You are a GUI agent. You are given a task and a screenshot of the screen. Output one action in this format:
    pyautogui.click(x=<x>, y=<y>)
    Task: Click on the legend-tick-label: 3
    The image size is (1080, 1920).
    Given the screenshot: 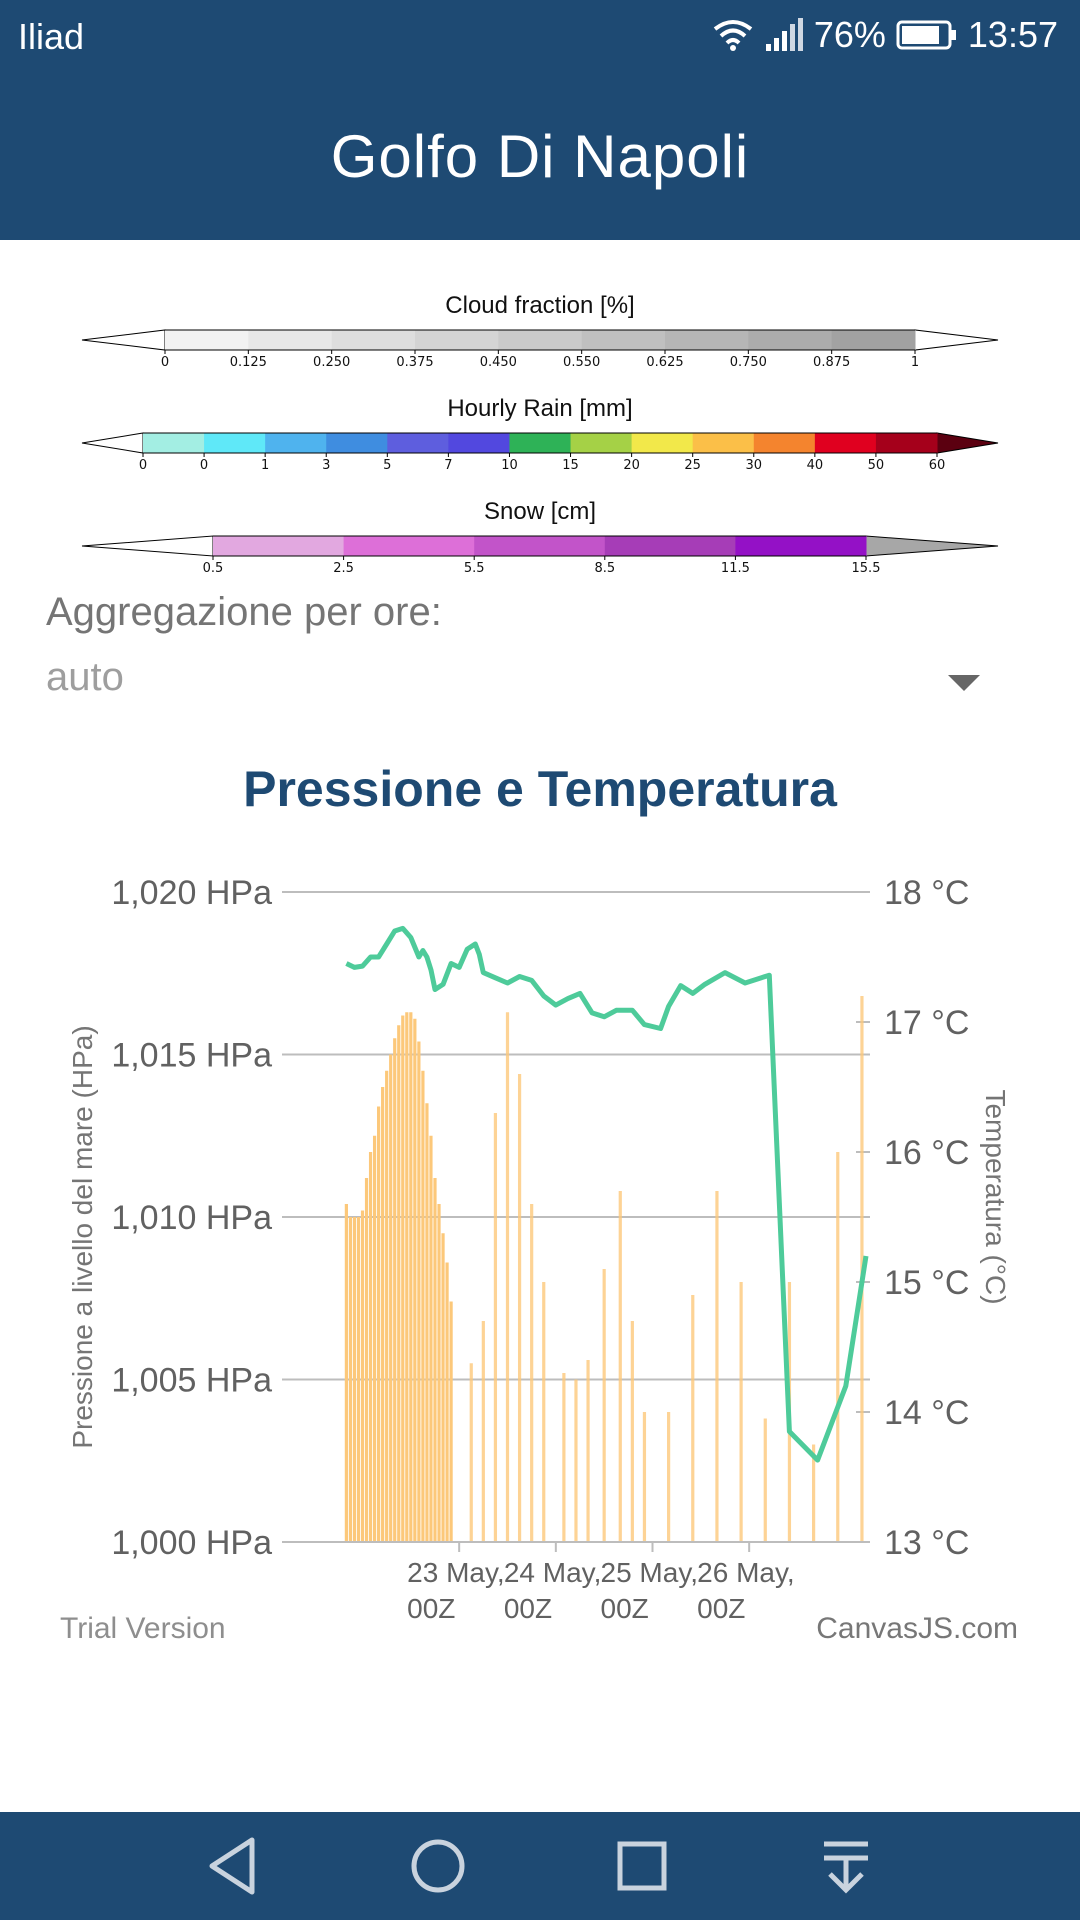 What is the action you would take?
    pyautogui.click(x=326, y=465)
    